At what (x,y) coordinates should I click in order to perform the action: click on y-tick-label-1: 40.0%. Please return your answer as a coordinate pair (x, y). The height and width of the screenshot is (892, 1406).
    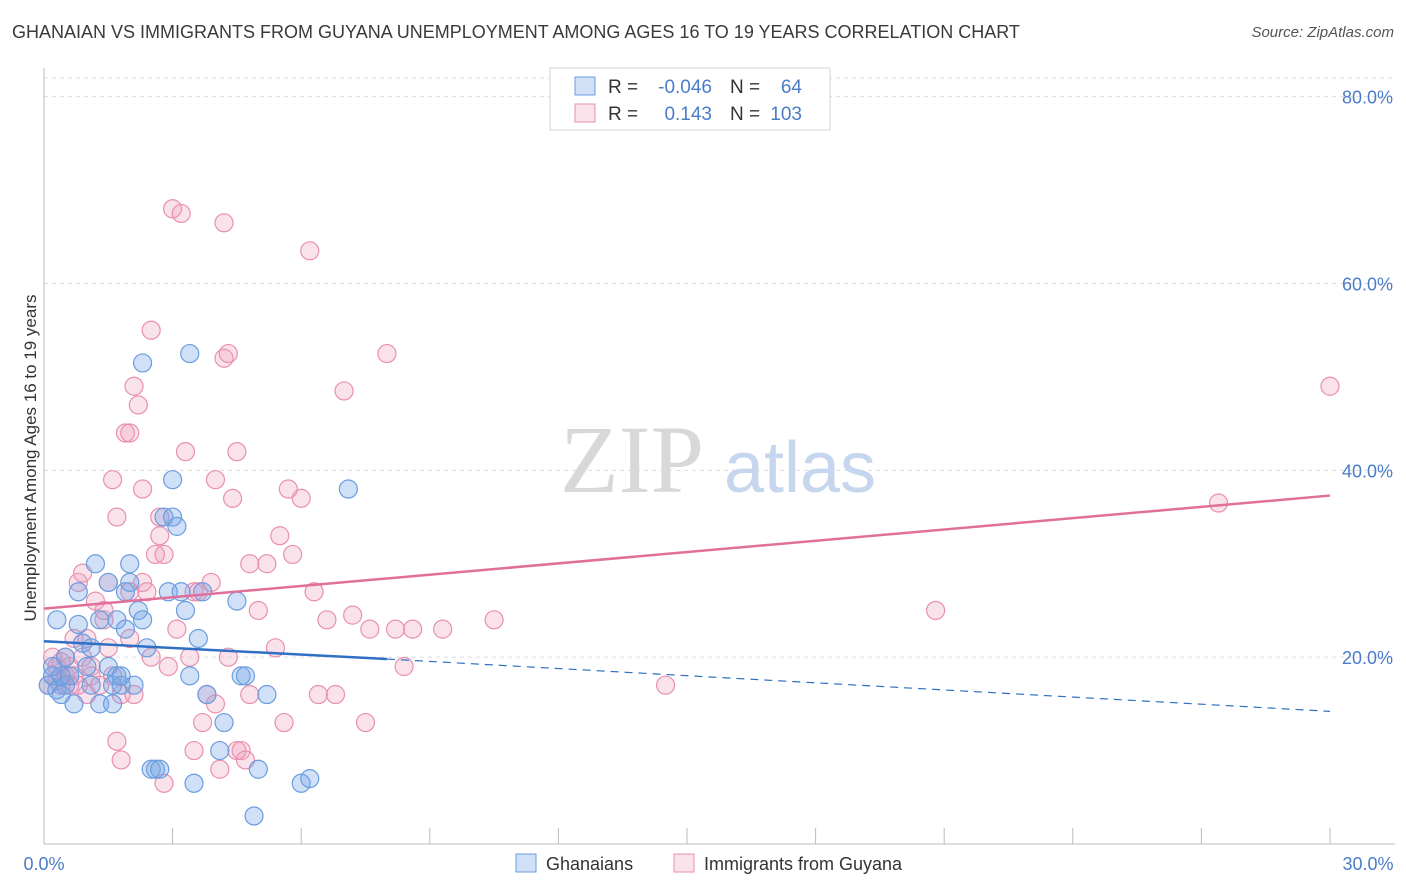
    Looking at the image, I should click on (1367, 471).